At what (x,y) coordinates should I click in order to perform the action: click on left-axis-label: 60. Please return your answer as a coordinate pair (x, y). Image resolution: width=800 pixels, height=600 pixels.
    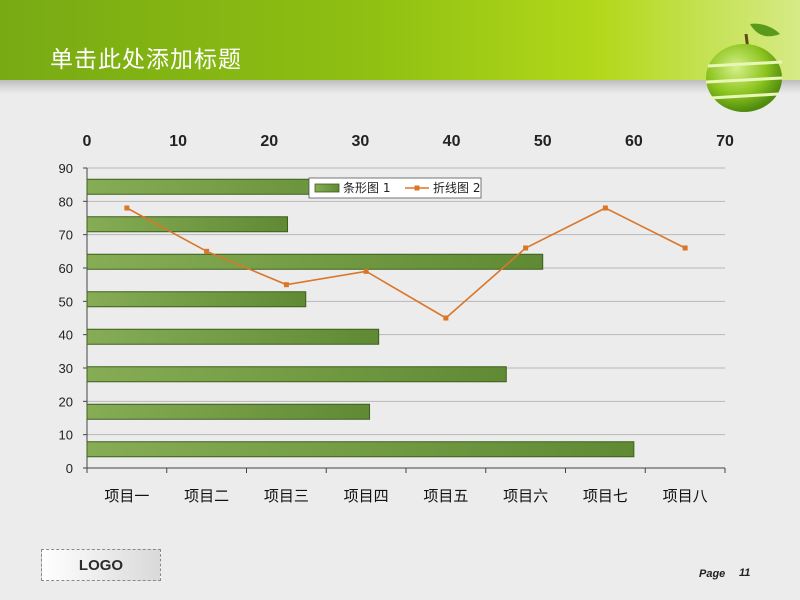
    Looking at the image, I should click on (66, 268).